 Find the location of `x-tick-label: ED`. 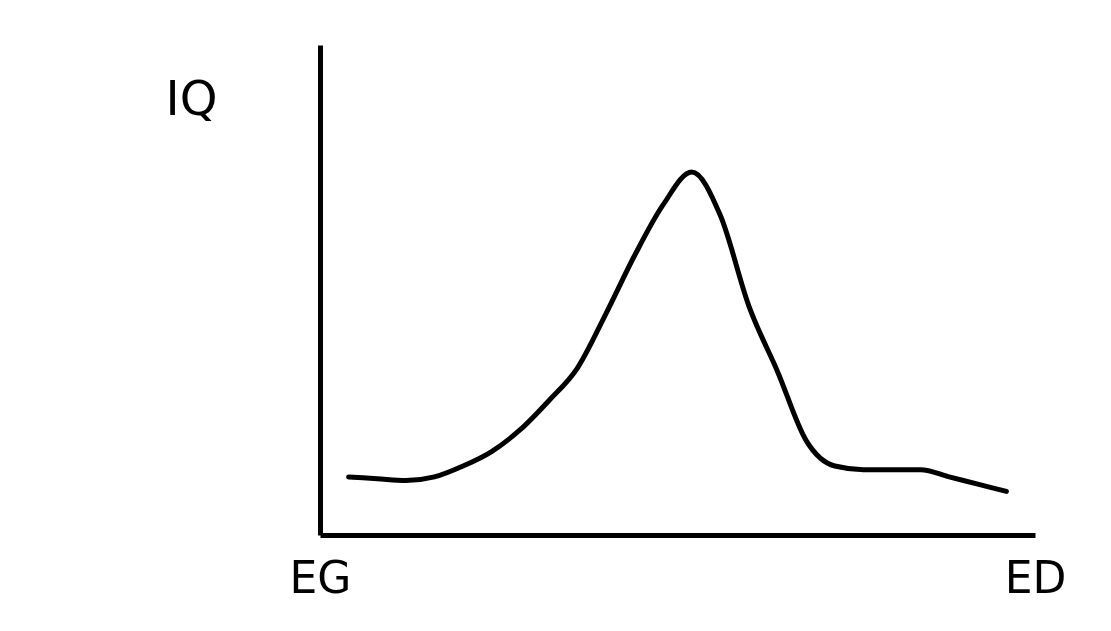

x-tick-label: ED is located at coordinates (1035, 577).